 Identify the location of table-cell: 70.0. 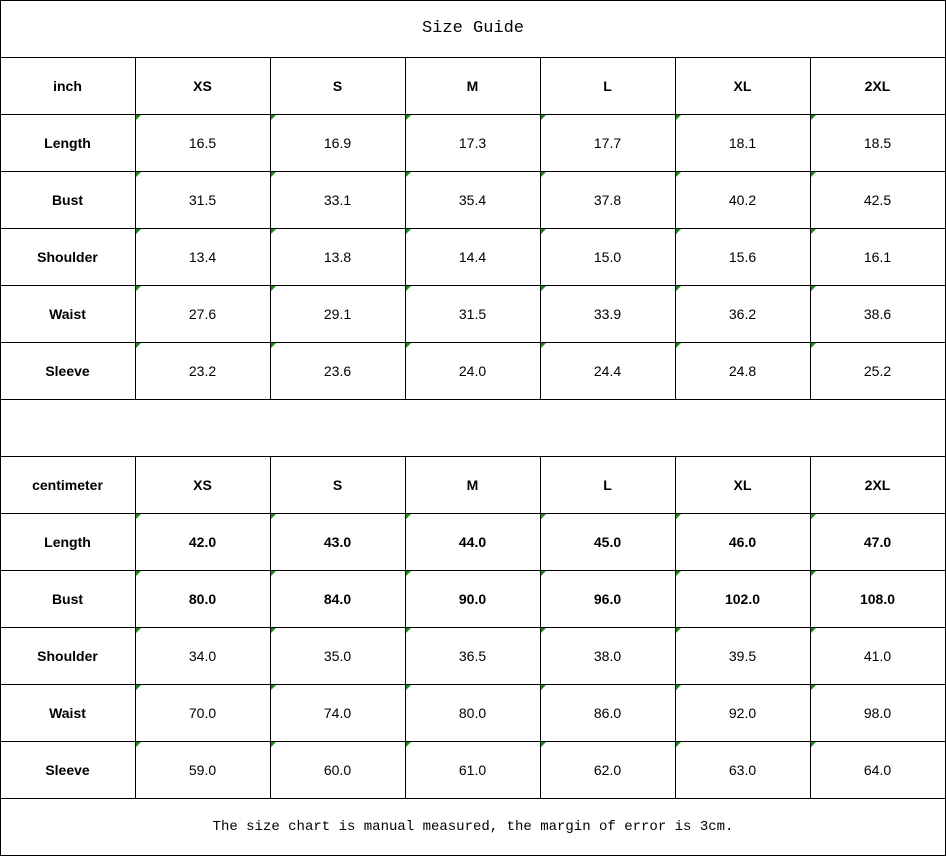
(202, 712).